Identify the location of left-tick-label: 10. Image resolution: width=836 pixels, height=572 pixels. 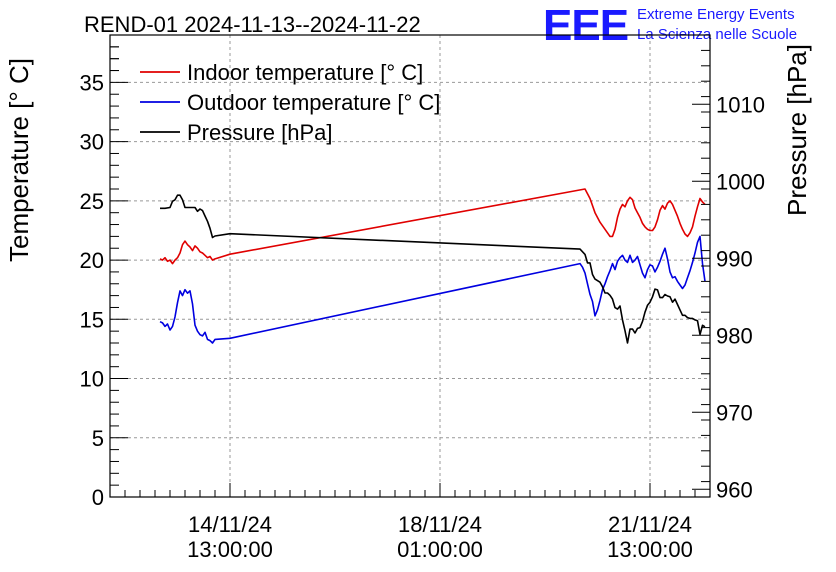
(92, 379).